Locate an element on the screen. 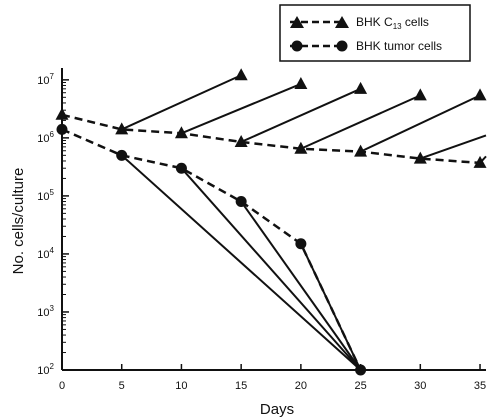 The width and height of the screenshot is (489, 419). legend: BHK C13 cells BHK tumor cells is located at coordinates (375, 33).